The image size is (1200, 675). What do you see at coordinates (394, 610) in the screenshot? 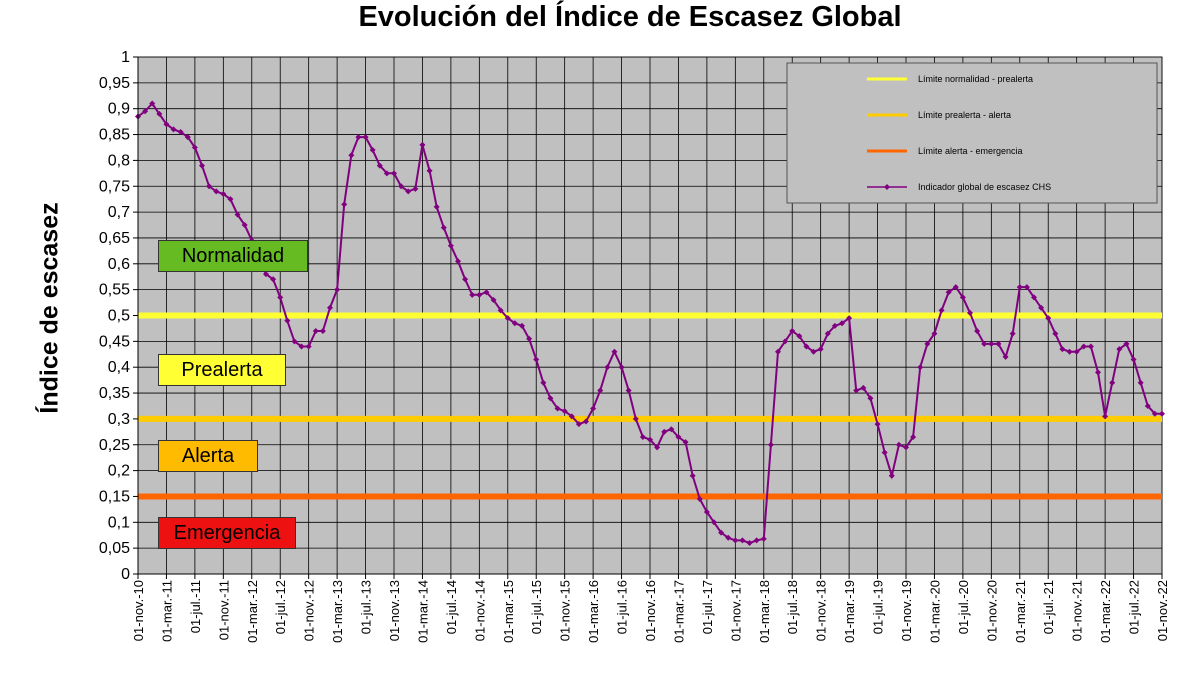
I see `x-tick-label: 01-nov.-13` at bounding box center [394, 610].